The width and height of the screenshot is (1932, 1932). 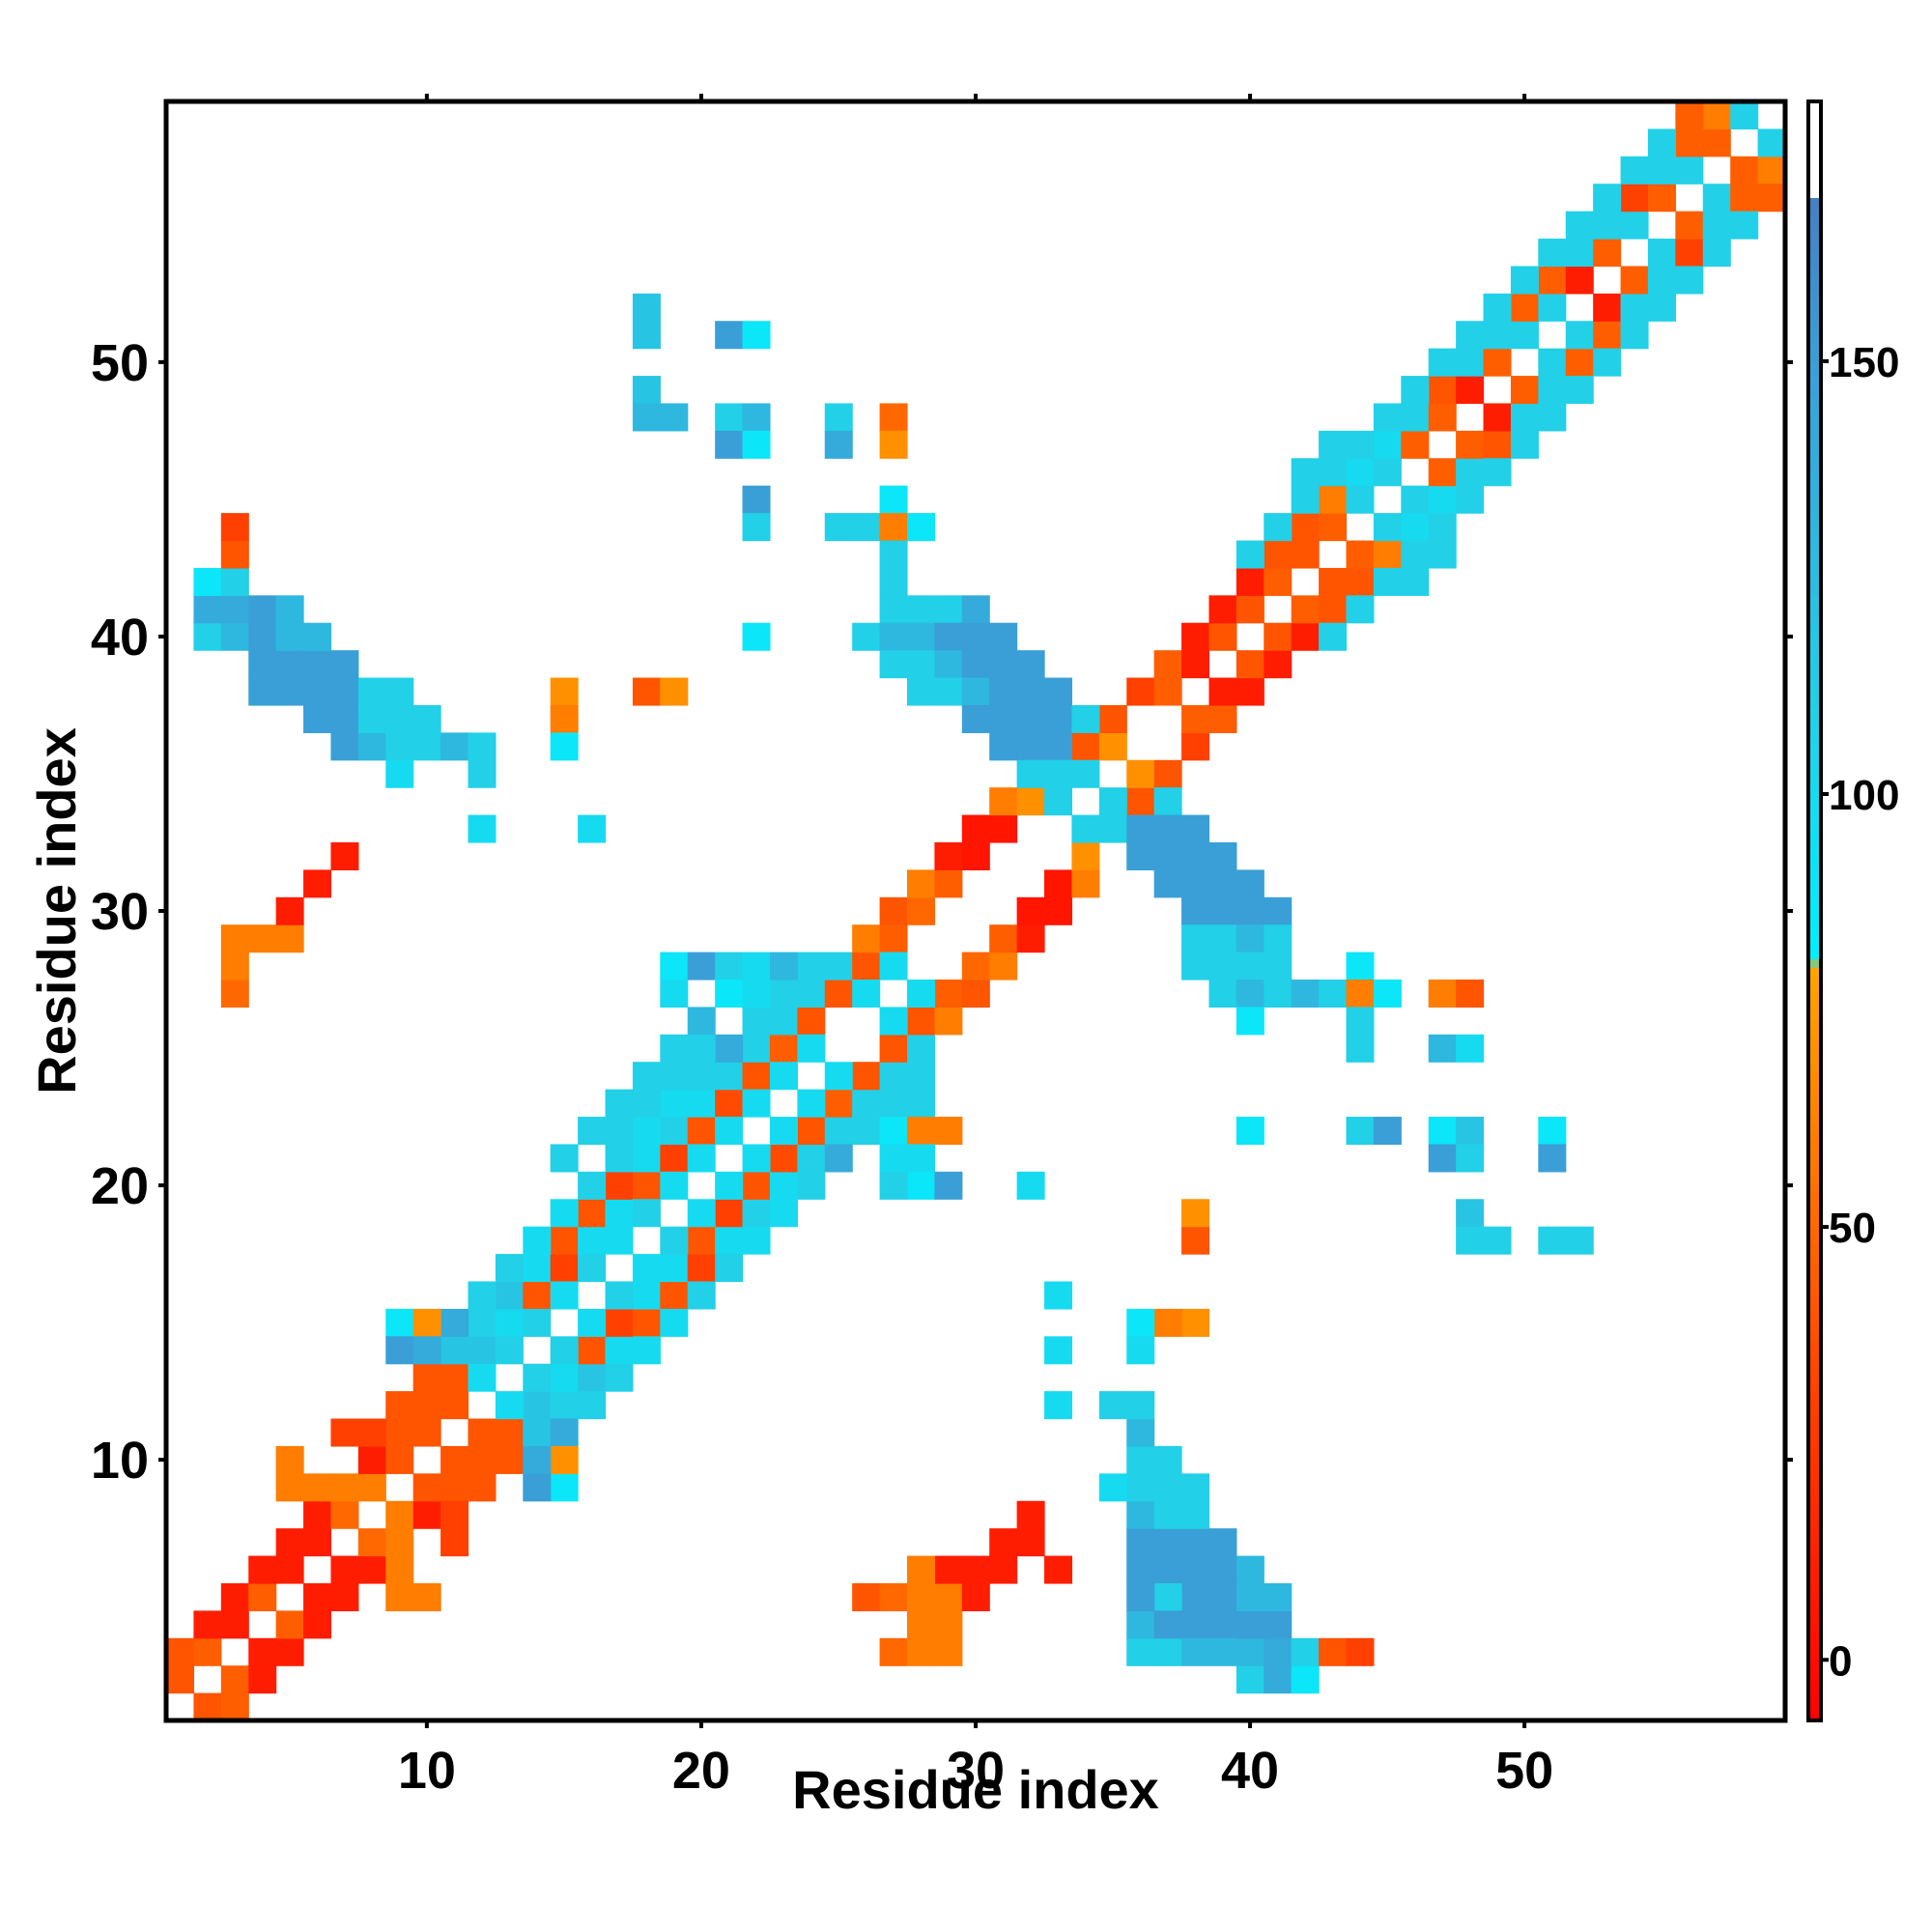 I want to click on y-tick-label: 20, so click(x=120, y=1186).